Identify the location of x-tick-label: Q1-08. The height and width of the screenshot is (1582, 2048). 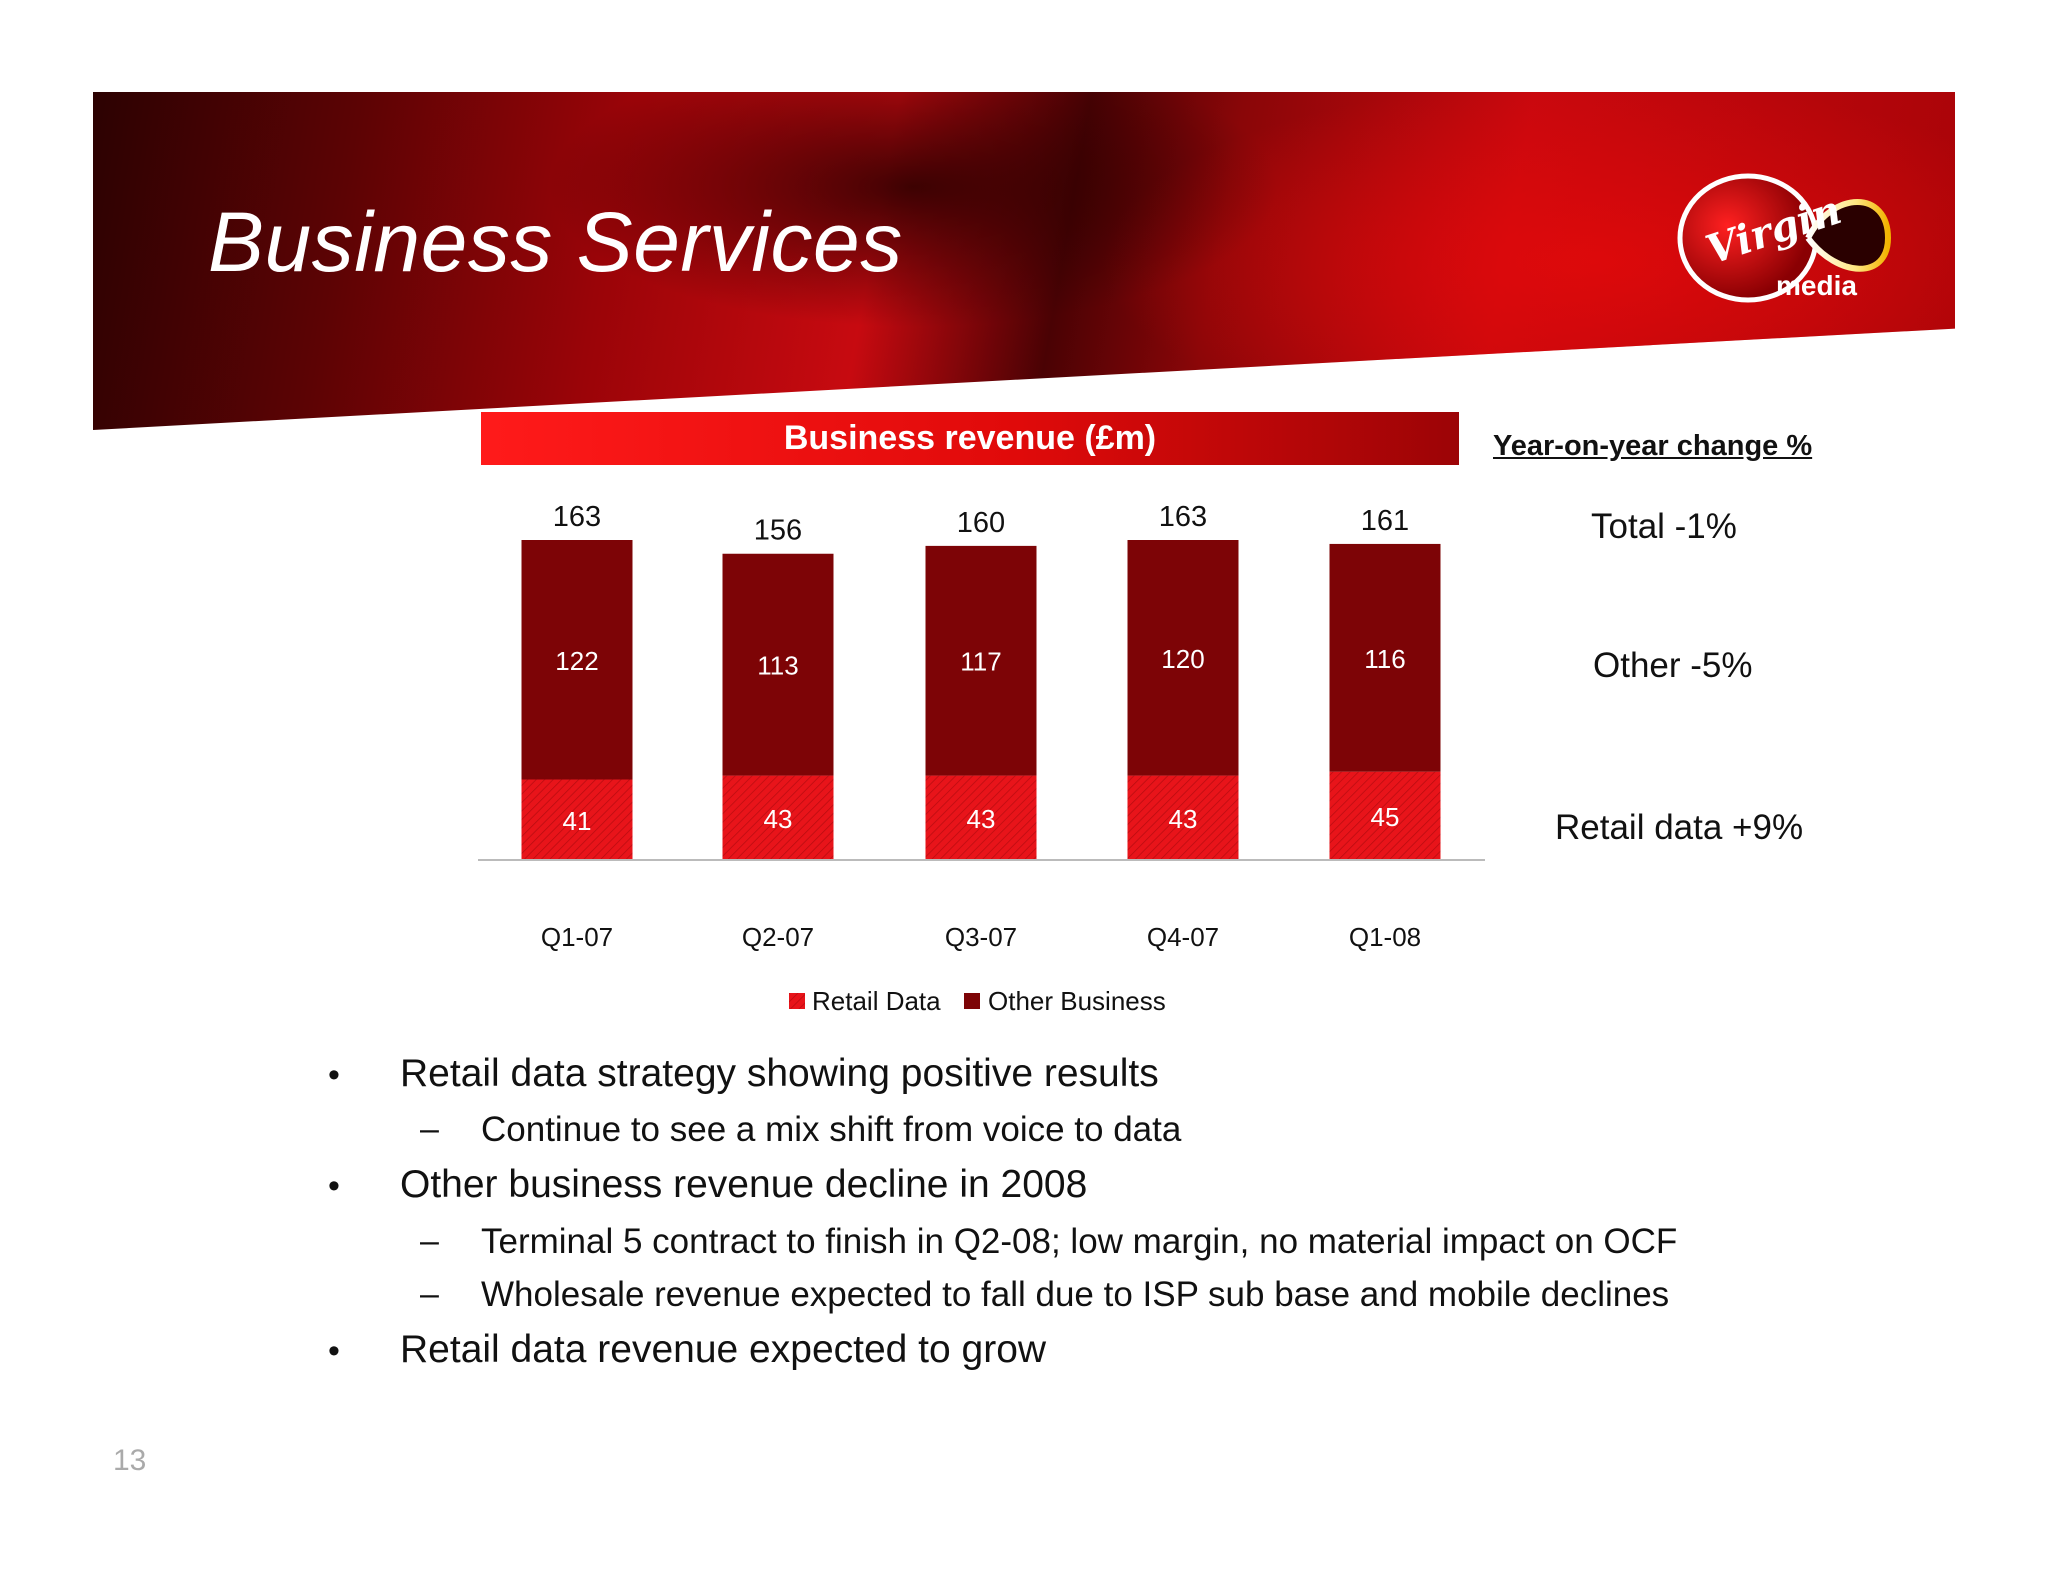
(1385, 937).